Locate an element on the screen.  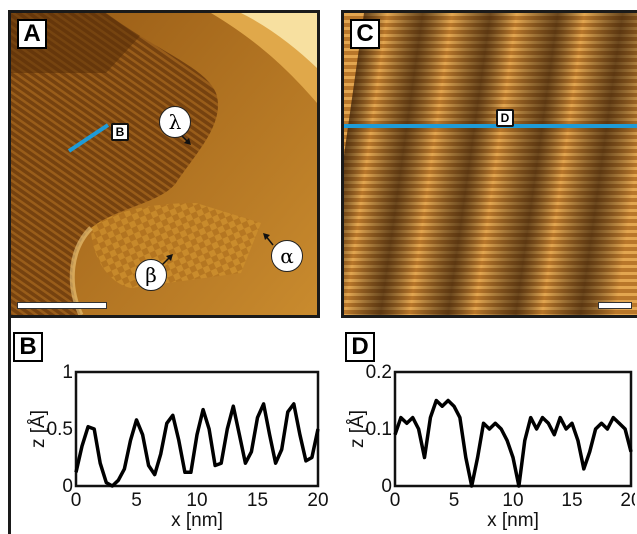
chart-b: 0 5 10 15 20 0 0.5 1 x [nm] z [Å] is located at coordinates (178, 446).